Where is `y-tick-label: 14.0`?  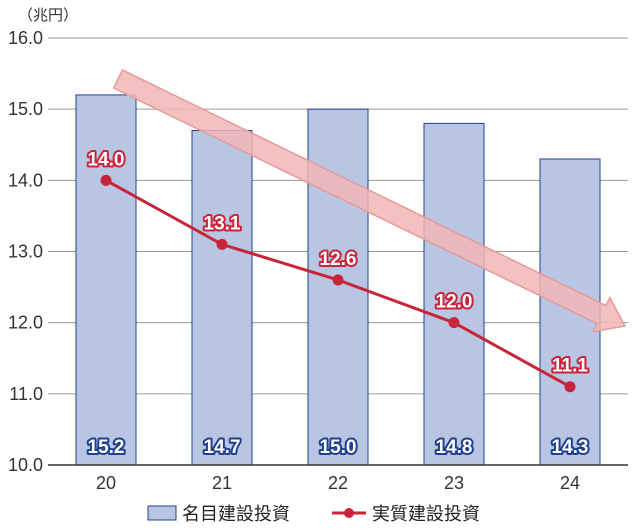
y-tick-label: 14.0 is located at coordinates (25, 180).